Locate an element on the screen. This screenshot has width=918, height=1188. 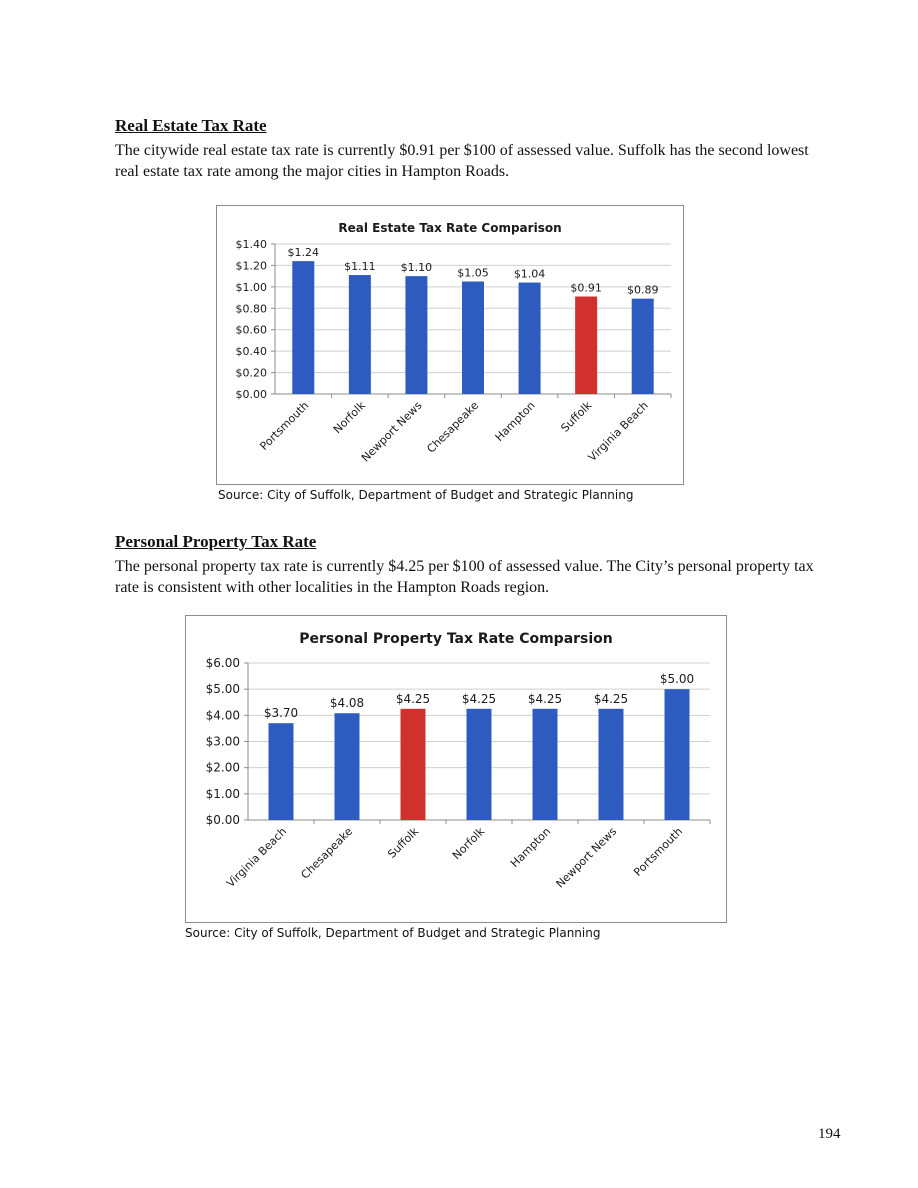
page-number: 194 is located at coordinates (829, 1134).